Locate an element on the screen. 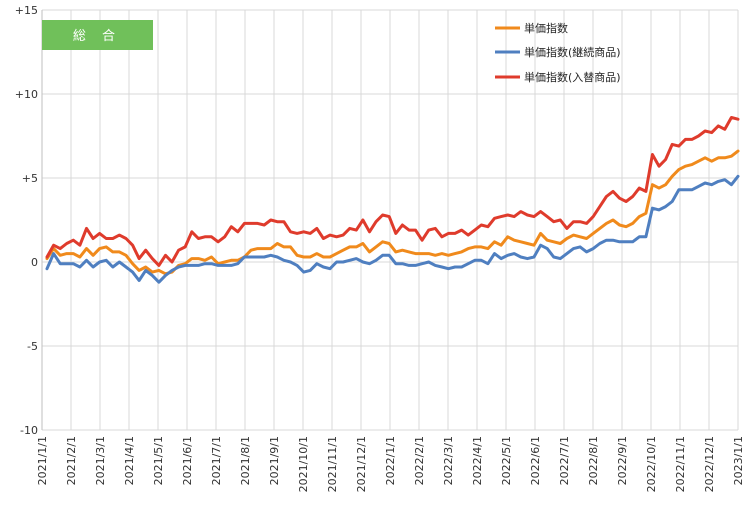 The height and width of the screenshot is (509, 742). x-tick-label: 2022/11/1 is located at coordinates (680, 464).